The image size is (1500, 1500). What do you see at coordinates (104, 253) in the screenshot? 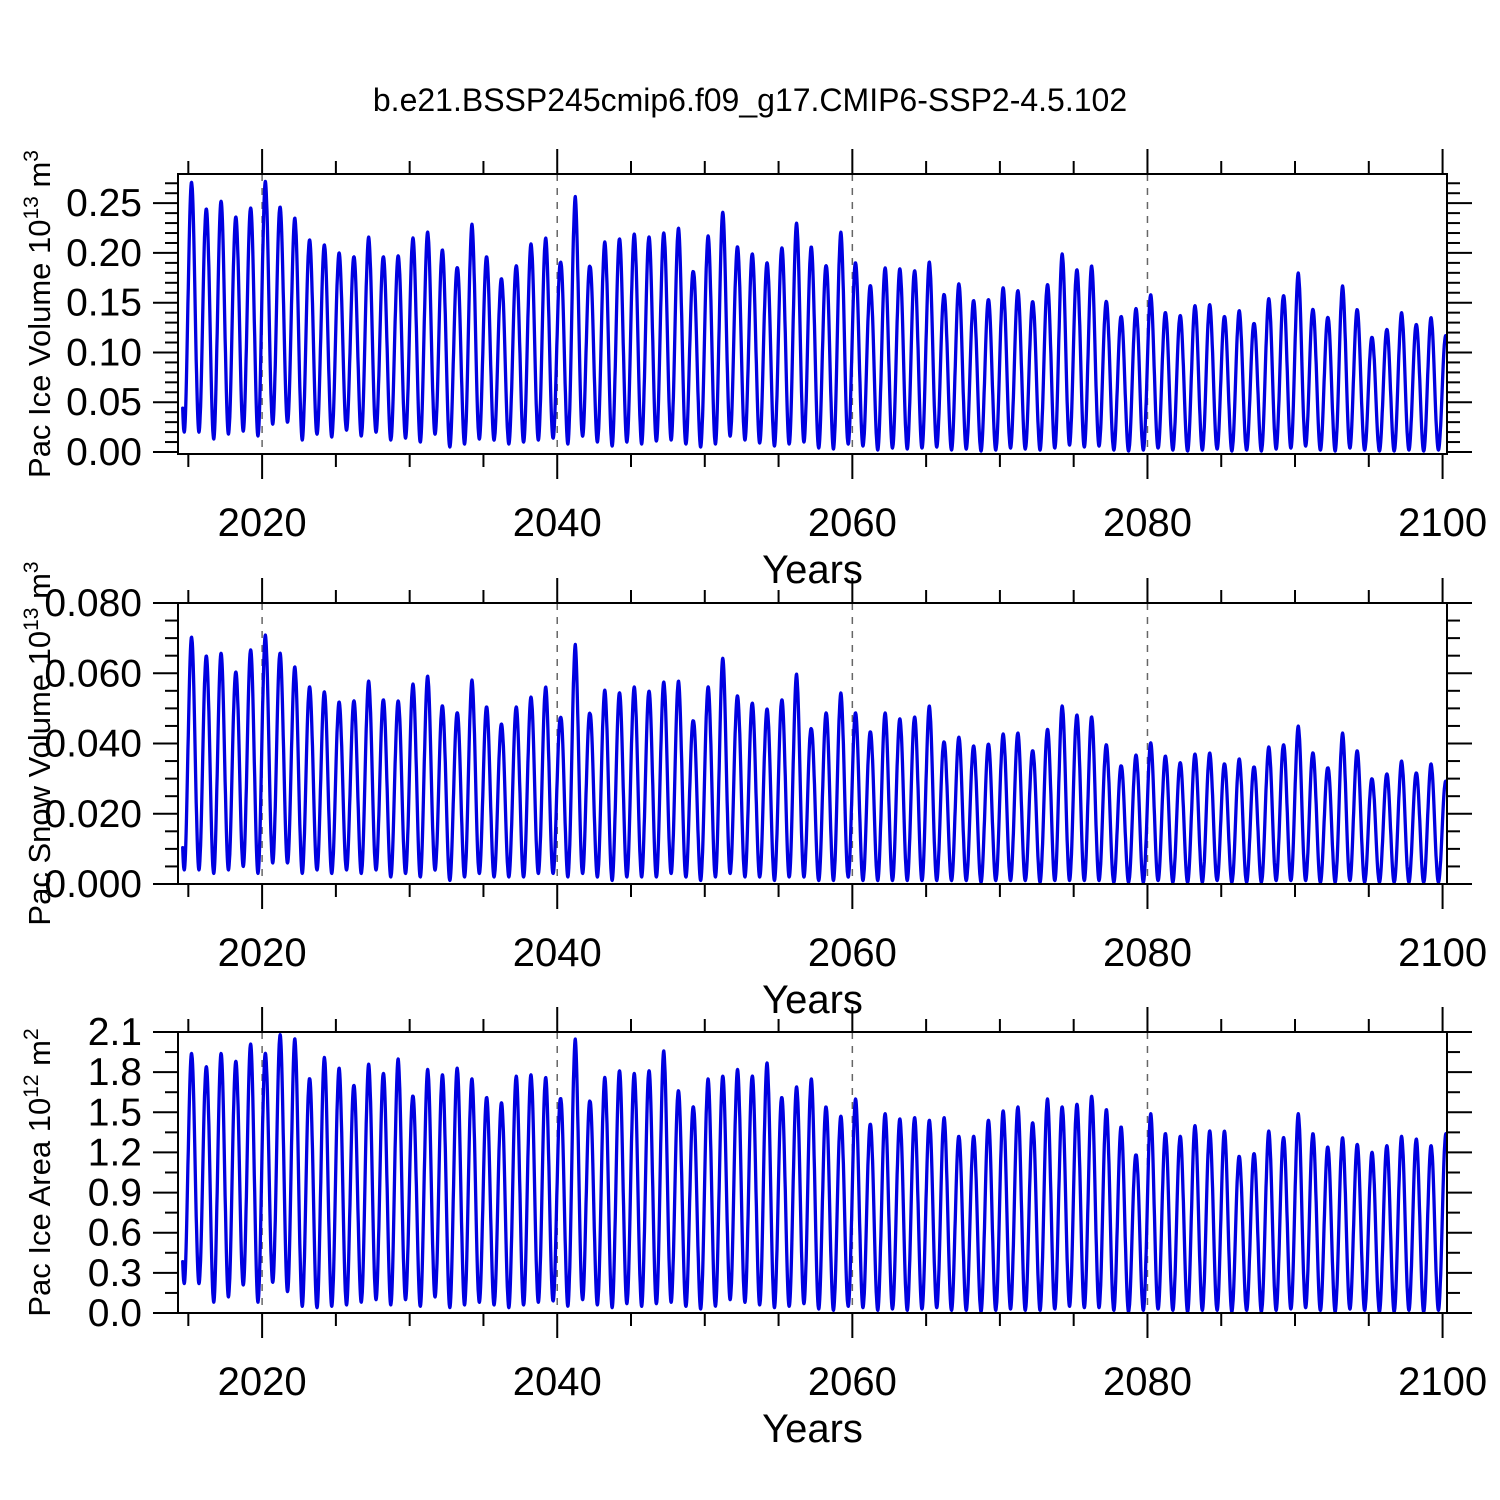
I see `y-tick-label: 0.20` at bounding box center [104, 253].